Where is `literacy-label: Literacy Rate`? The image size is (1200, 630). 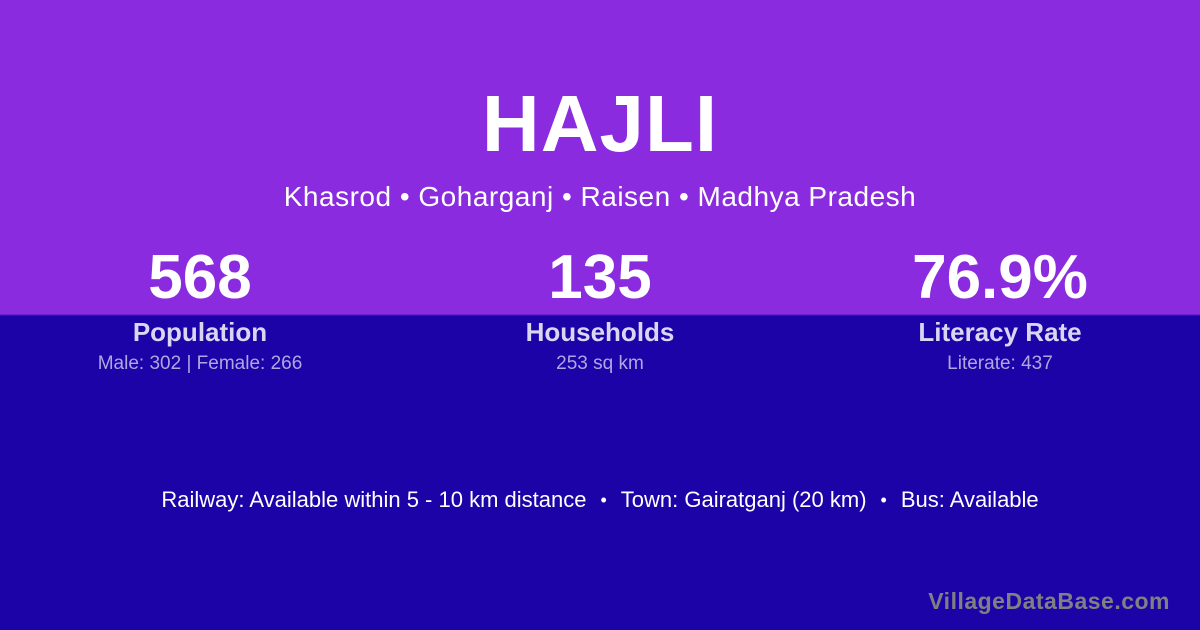
literacy-label: Literacy Rate is located at coordinates (1000, 332).